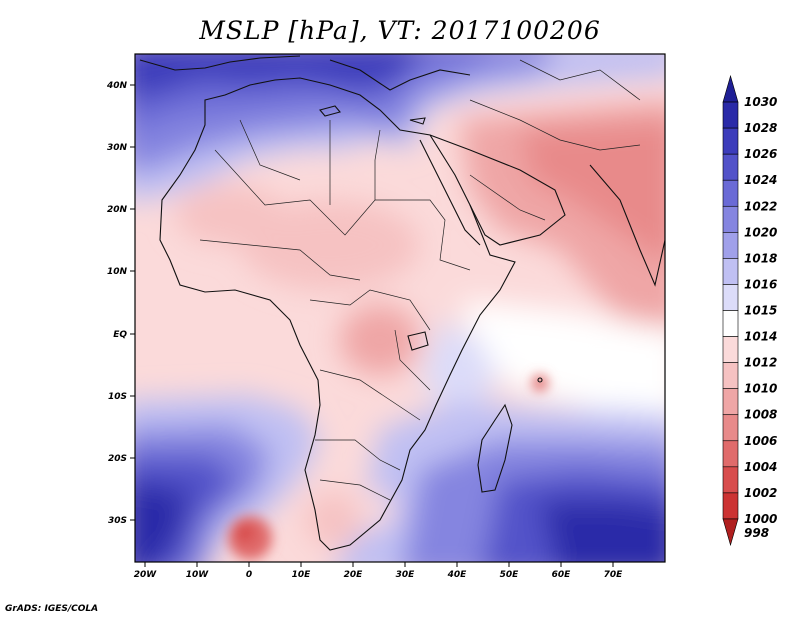  What do you see at coordinates (117, 148) in the screenshot?
I see `lat-tick-label: 30N` at bounding box center [117, 148].